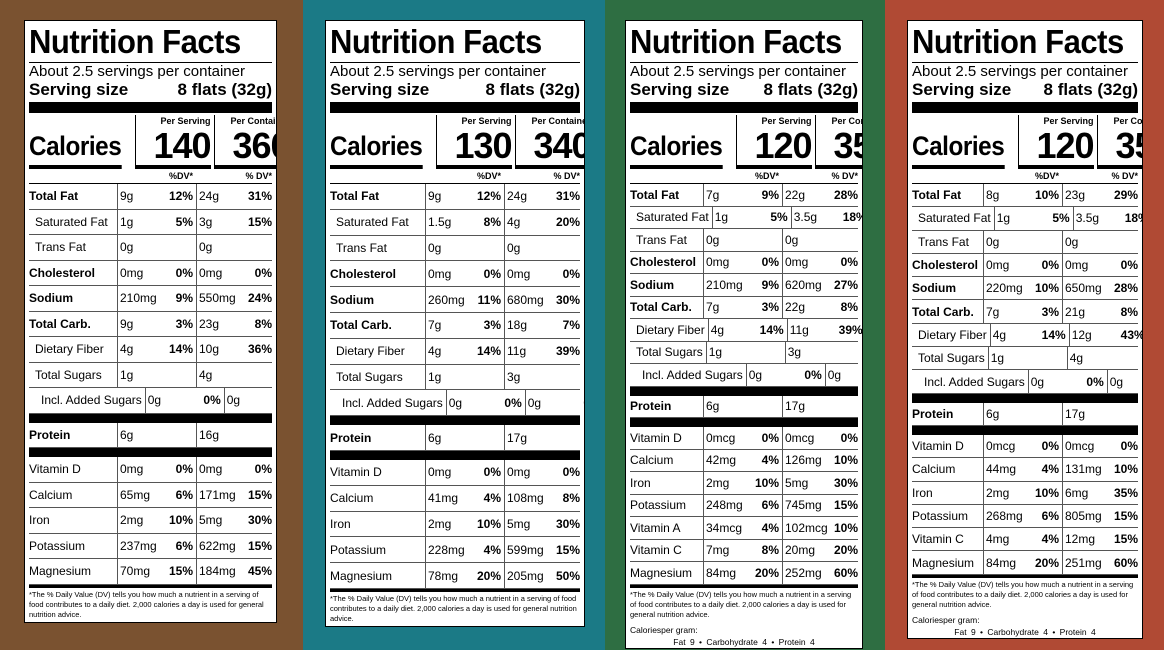 This screenshot has height=650, width=1164. Describe the element at coordinates (435, 196) in the screenshot. I see `serving-amount: 9g` at that location.